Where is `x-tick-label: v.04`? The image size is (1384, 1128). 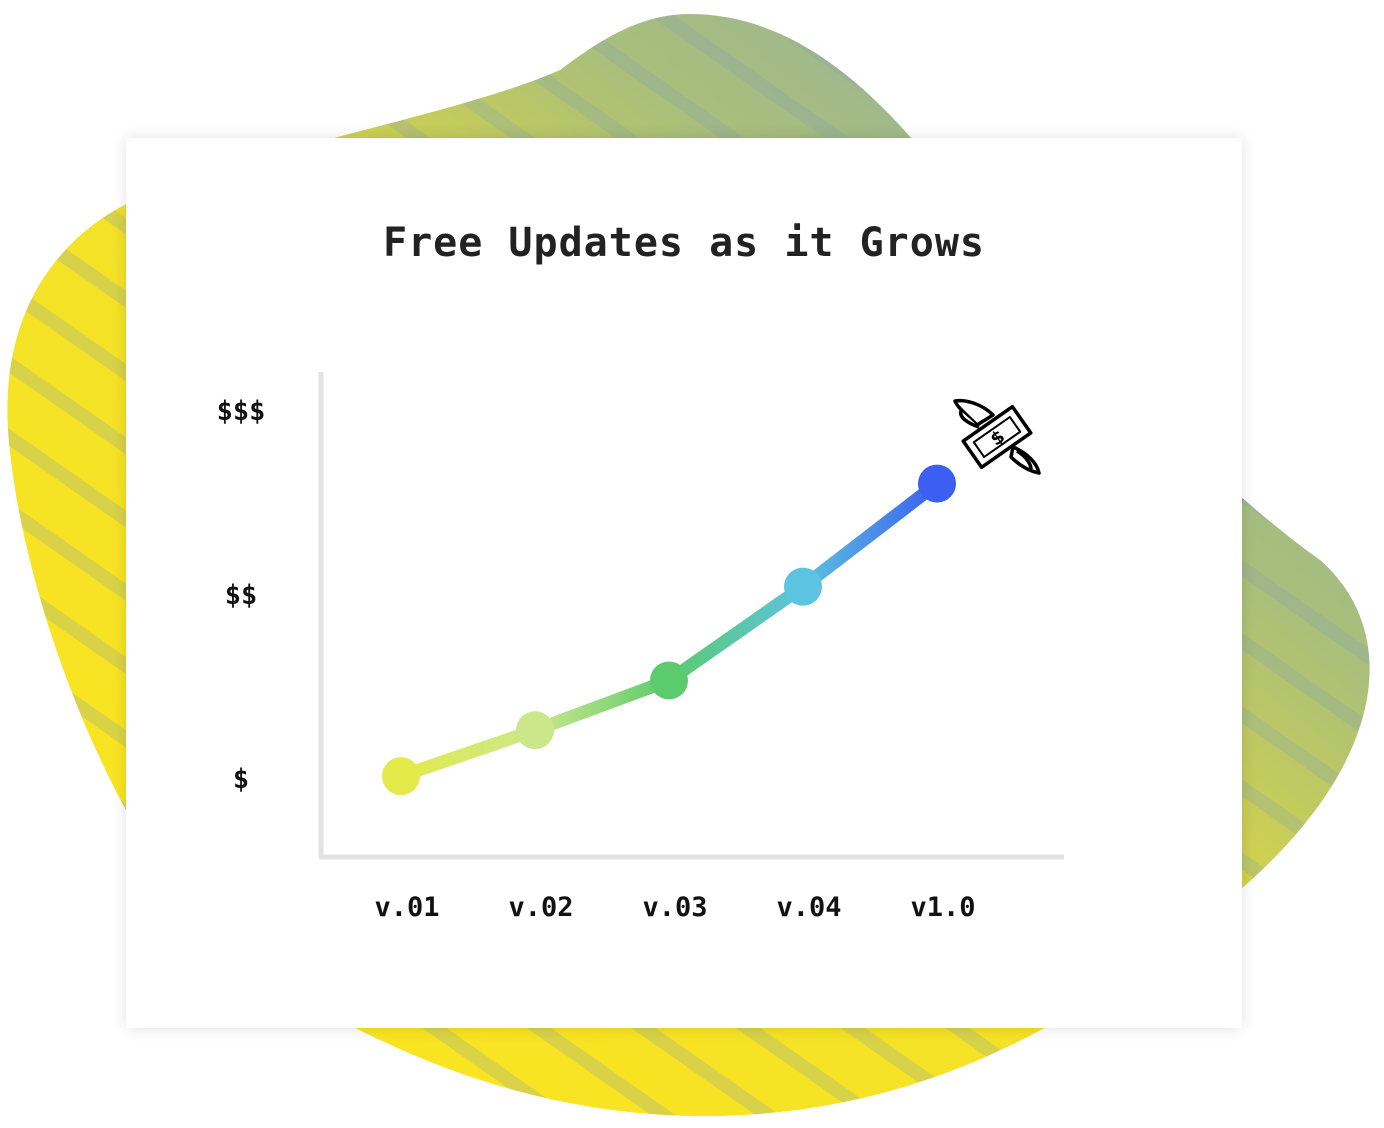 x-tick-label: v.04 is located at coordinates (808, 907).